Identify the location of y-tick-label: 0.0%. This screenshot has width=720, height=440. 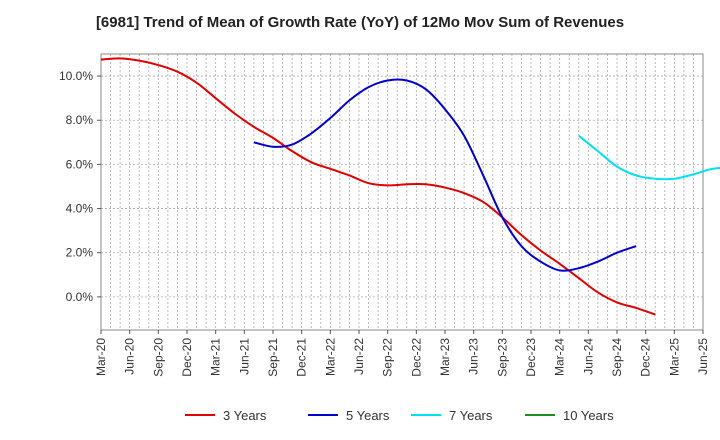
(80, 297).